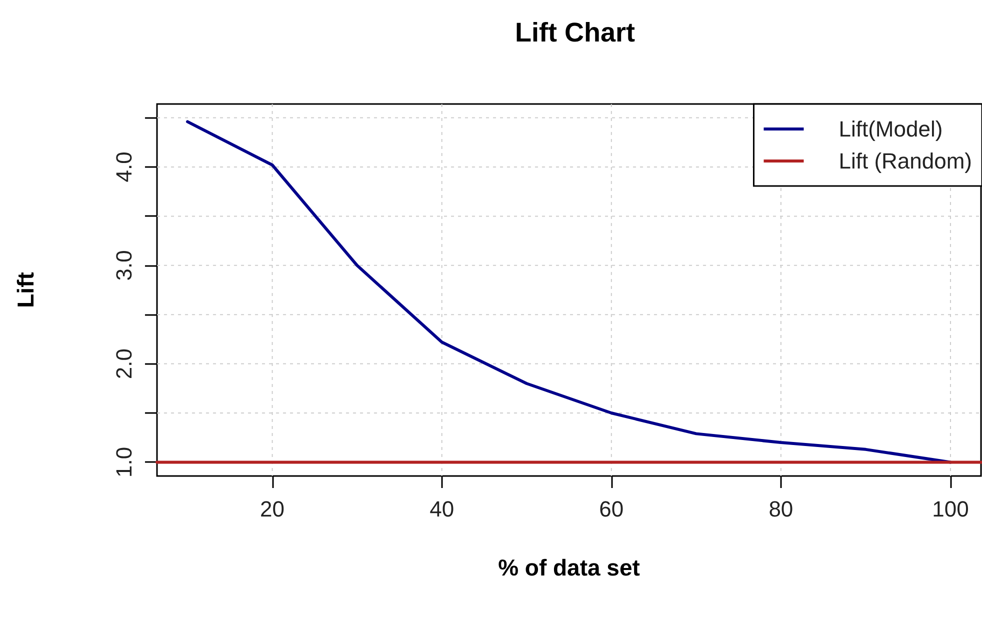 The height and width of the screenshot is (624, 982). What do you see at coordinates (950, 509) in the screenshot?
I see `x-tick-label: 100` at bounding box center [950, 509].